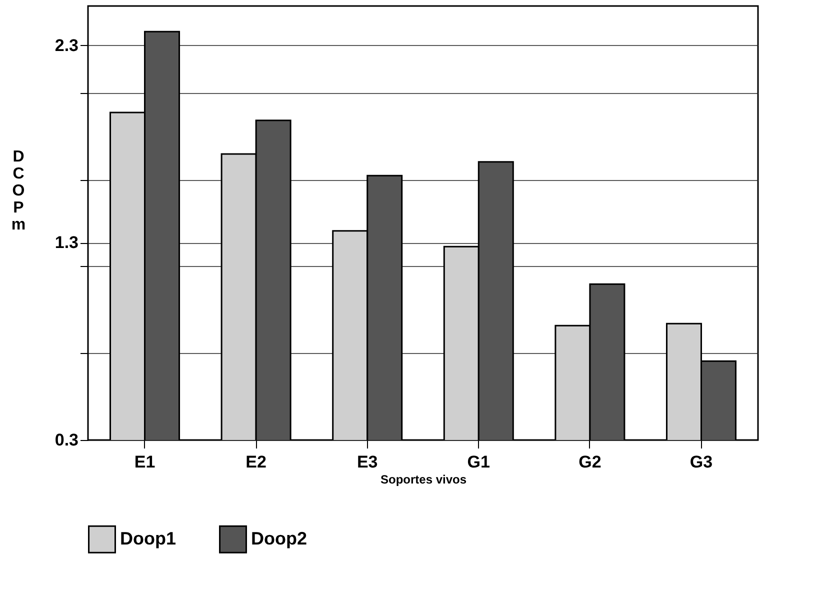  Describe the element at coordinates (423, 479) in the screenshot. I see `x-axis-title: Soportes vivos` at that location.